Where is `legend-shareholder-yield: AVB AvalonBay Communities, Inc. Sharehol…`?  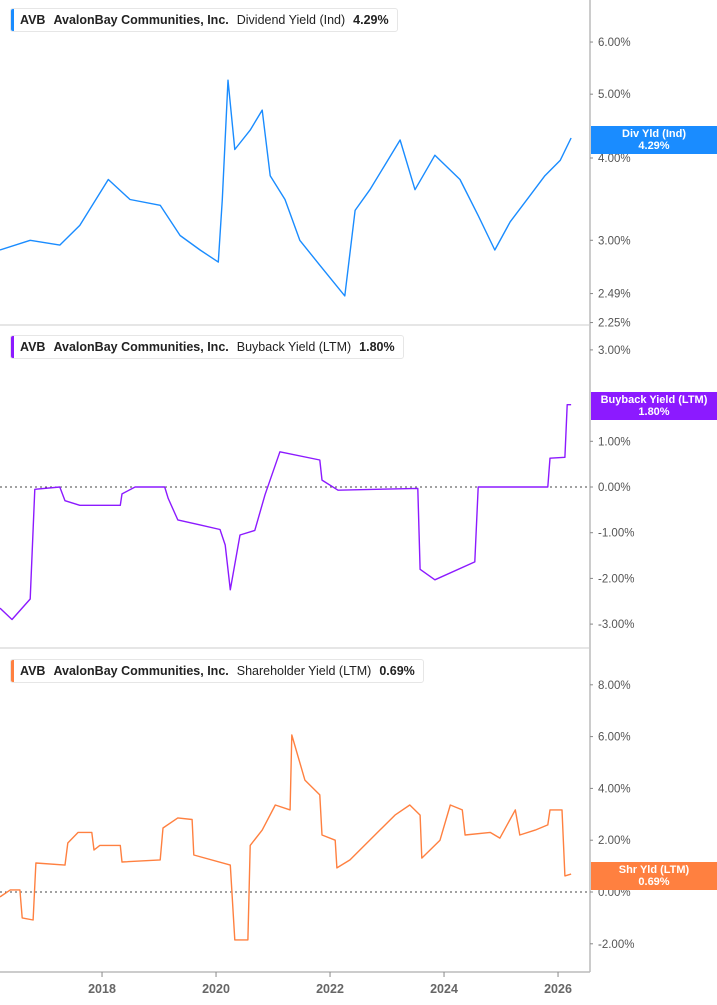
legend-shareholder-yield: AVB AvalonBay Communities, Inc. Sharehol… is located at coordinates (217, 671).